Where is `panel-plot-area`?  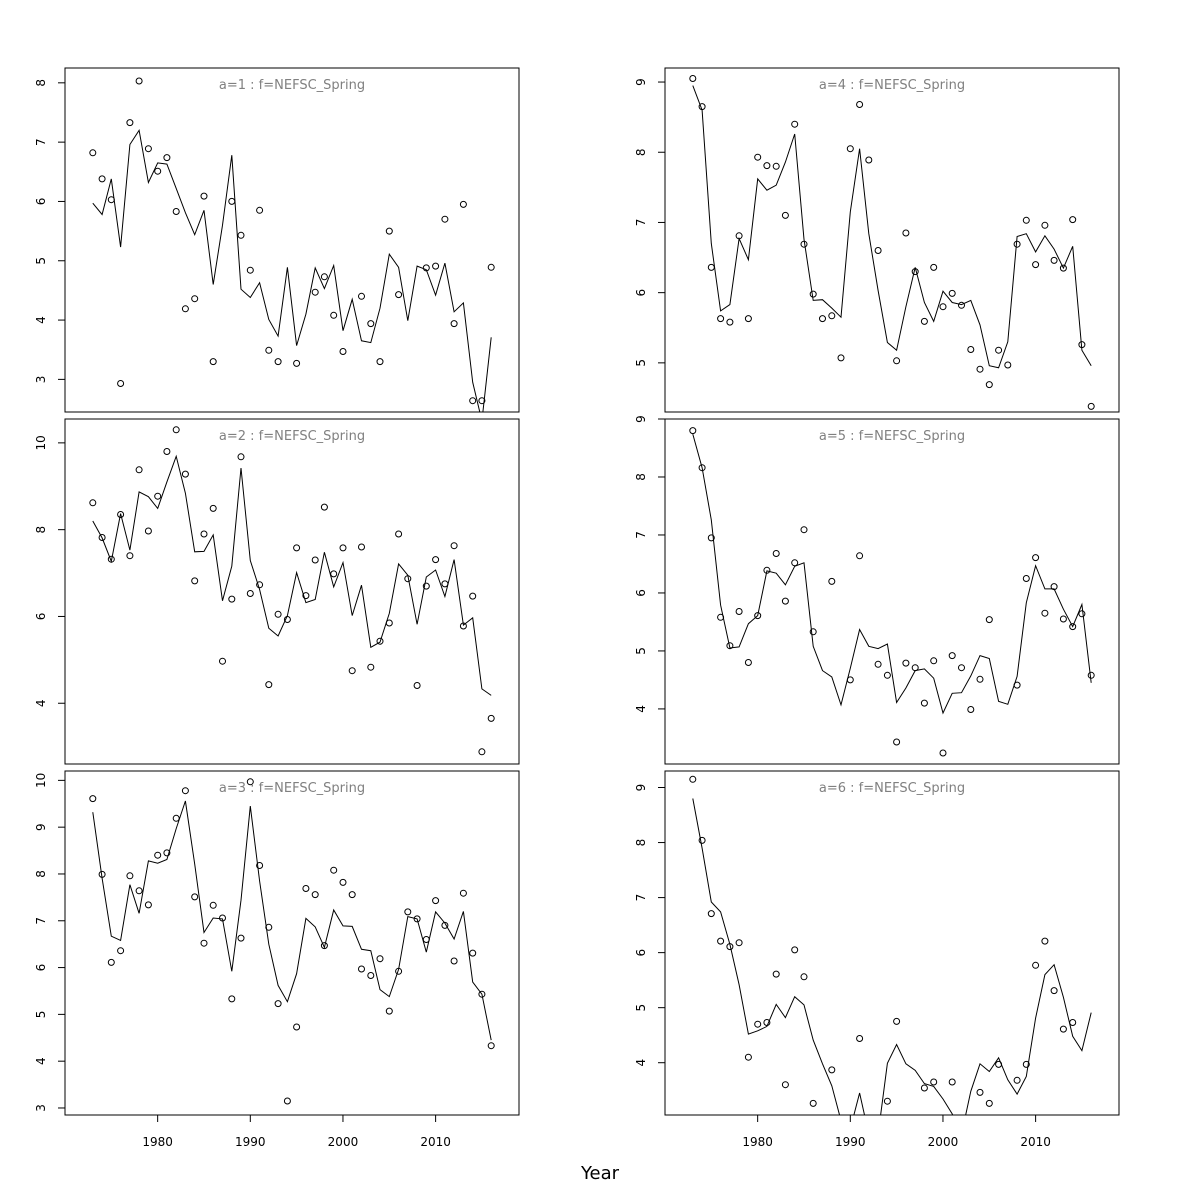
panel-plot-area is located at coordinates (890, 945).